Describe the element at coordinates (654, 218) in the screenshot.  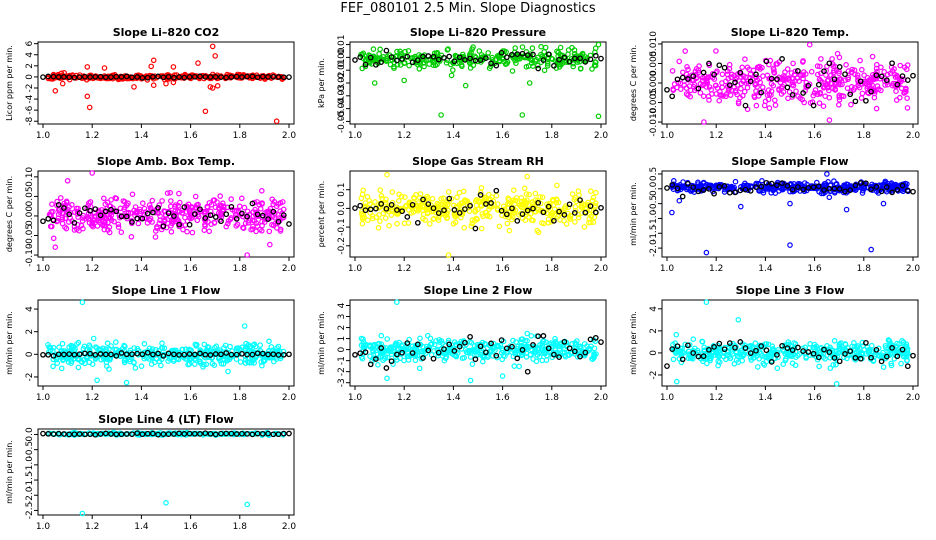
I see `y-tick-label: -1.0` at that location.